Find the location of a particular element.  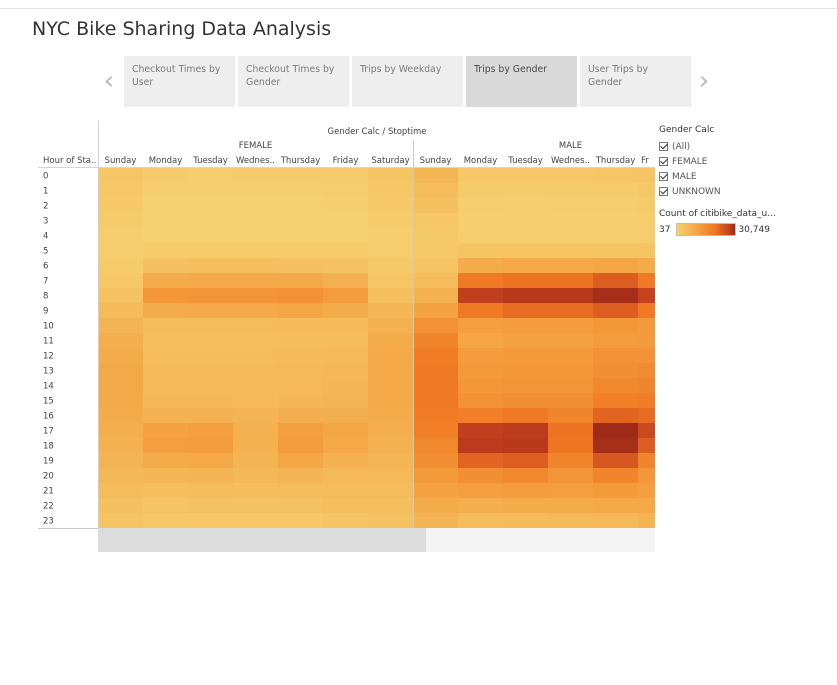

filter-all: (All) is located at coordinates (746, 146).